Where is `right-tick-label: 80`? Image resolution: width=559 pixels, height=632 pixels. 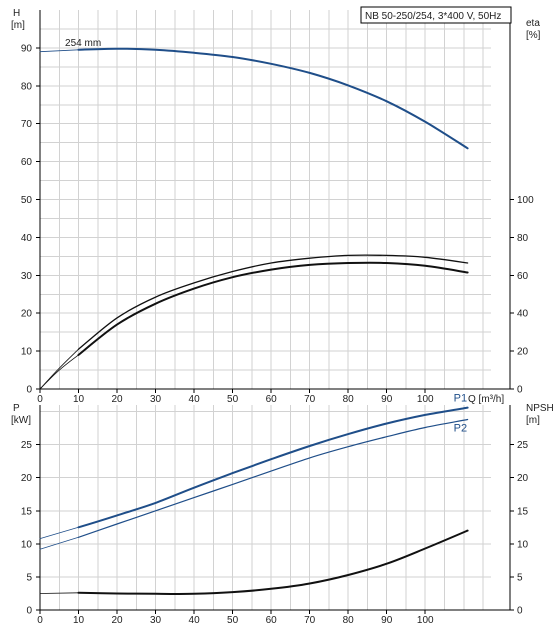 right-tick-label: 80 is located at coordinates (523, 238).